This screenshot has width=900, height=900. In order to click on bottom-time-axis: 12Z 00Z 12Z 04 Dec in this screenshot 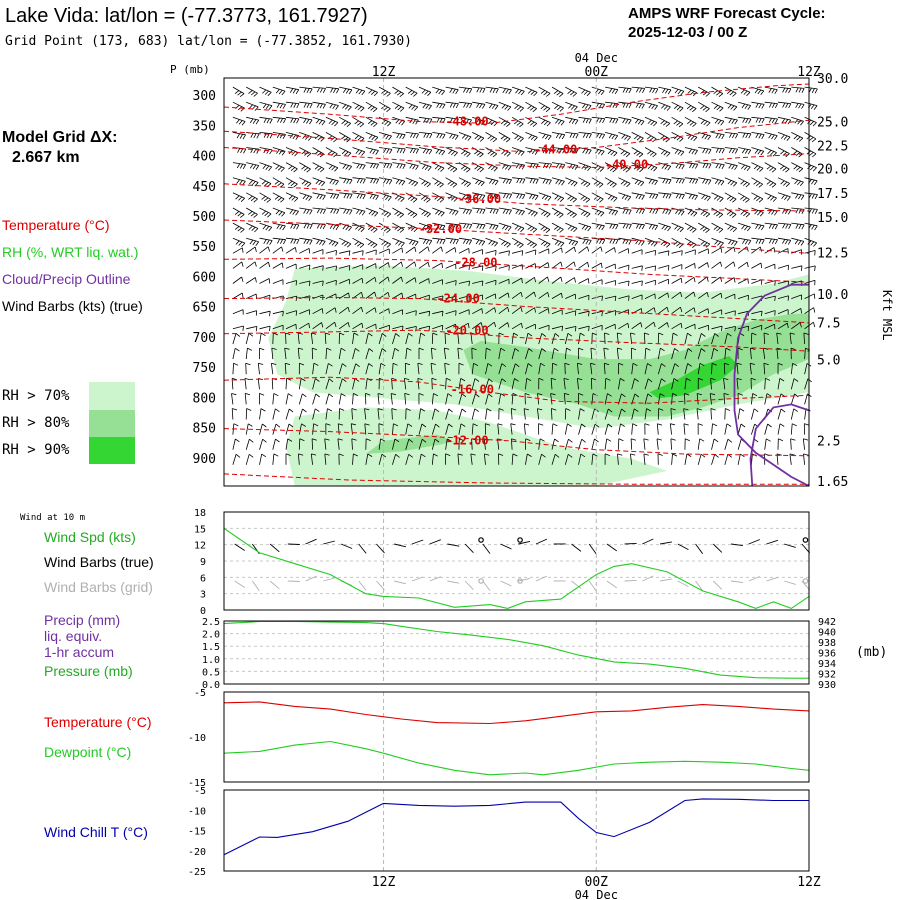, I will do `click(596, 887)`.